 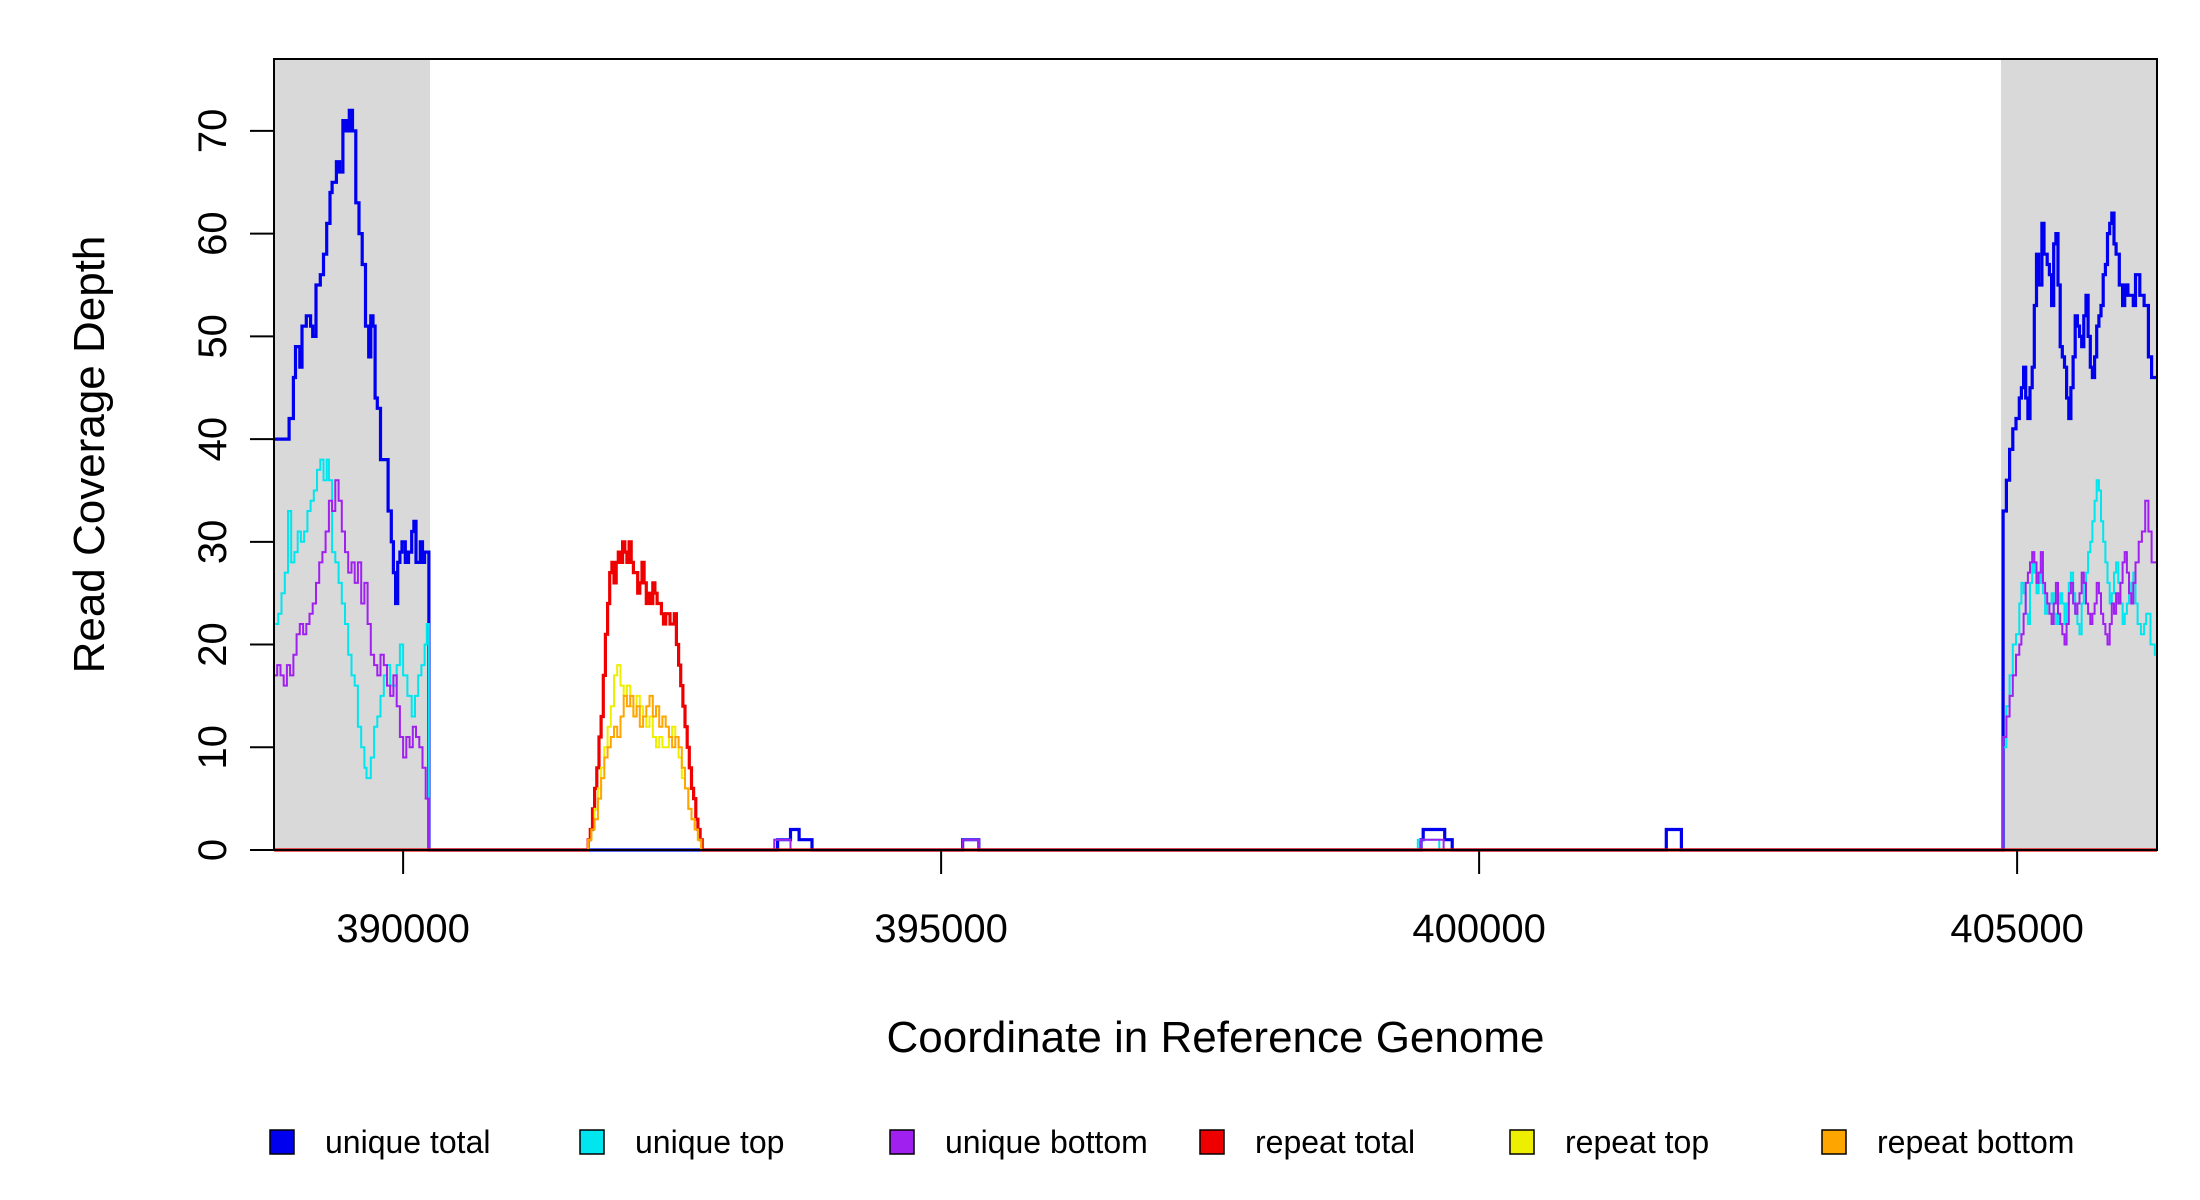 I want to click on legend-item-unique-top: unique top, so click(x=681, y=1142).